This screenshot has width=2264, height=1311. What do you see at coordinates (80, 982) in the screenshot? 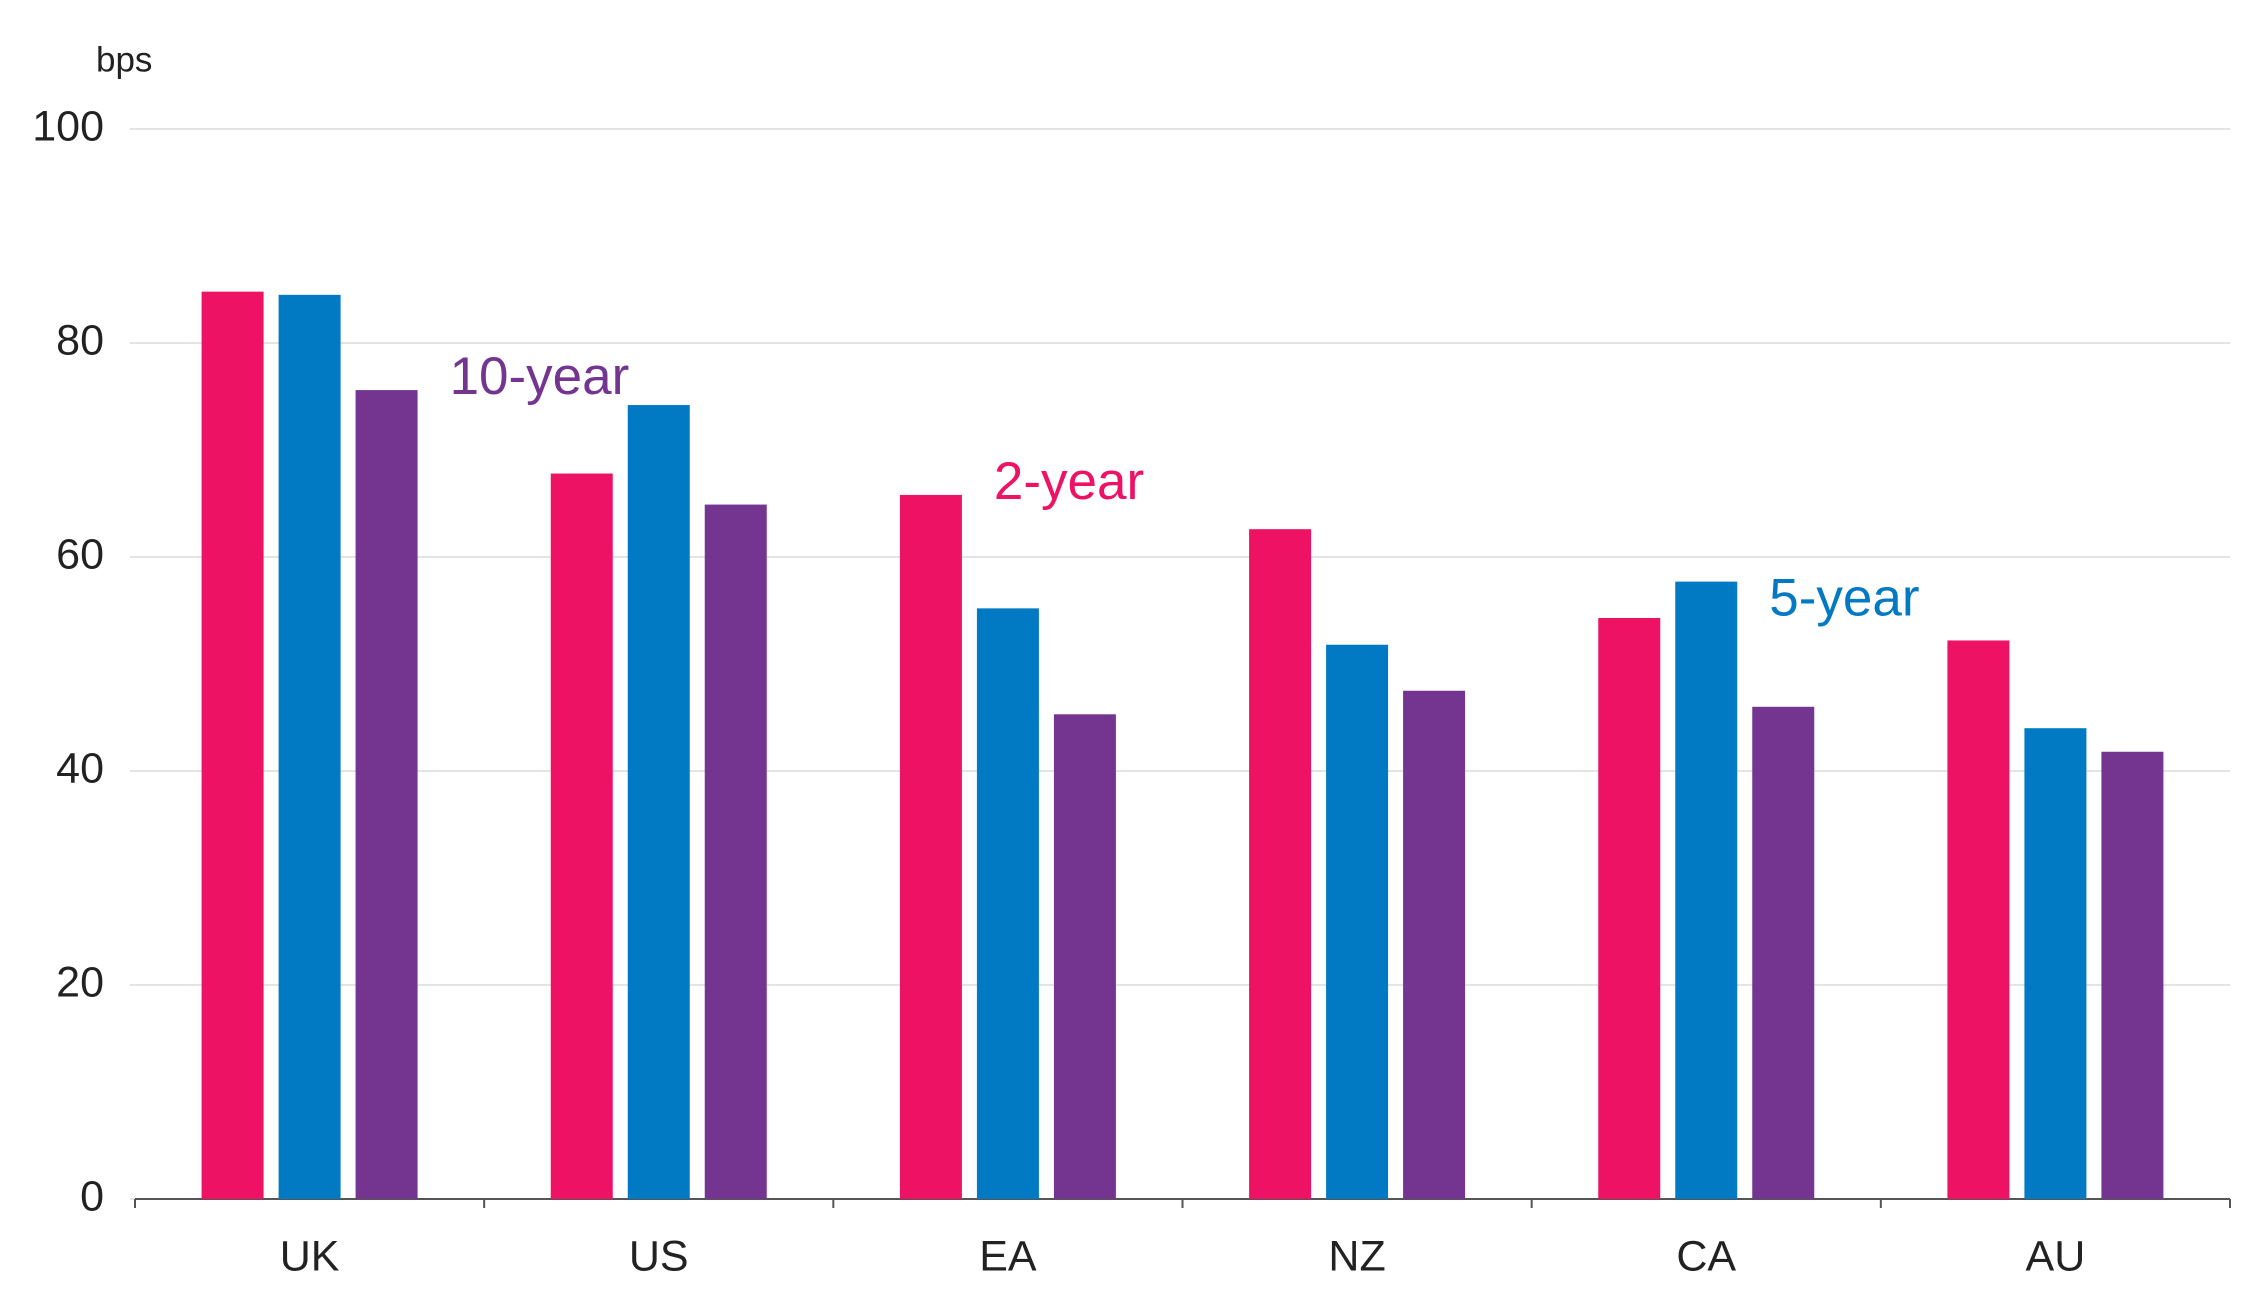
I see `y-tick-label: 20` at bounding box center [80, 982].